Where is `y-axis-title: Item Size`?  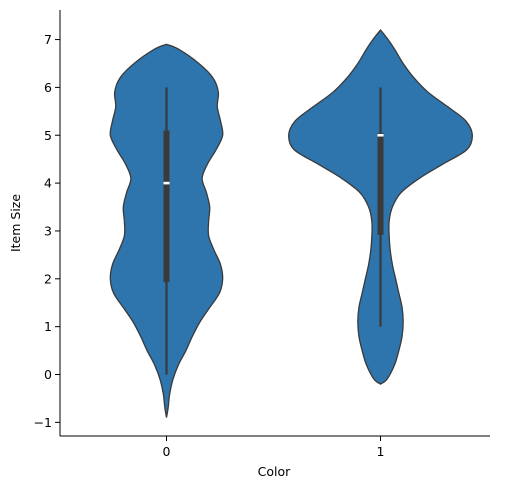
y-axis-title: Item Size is located at coordinates (15, 223).